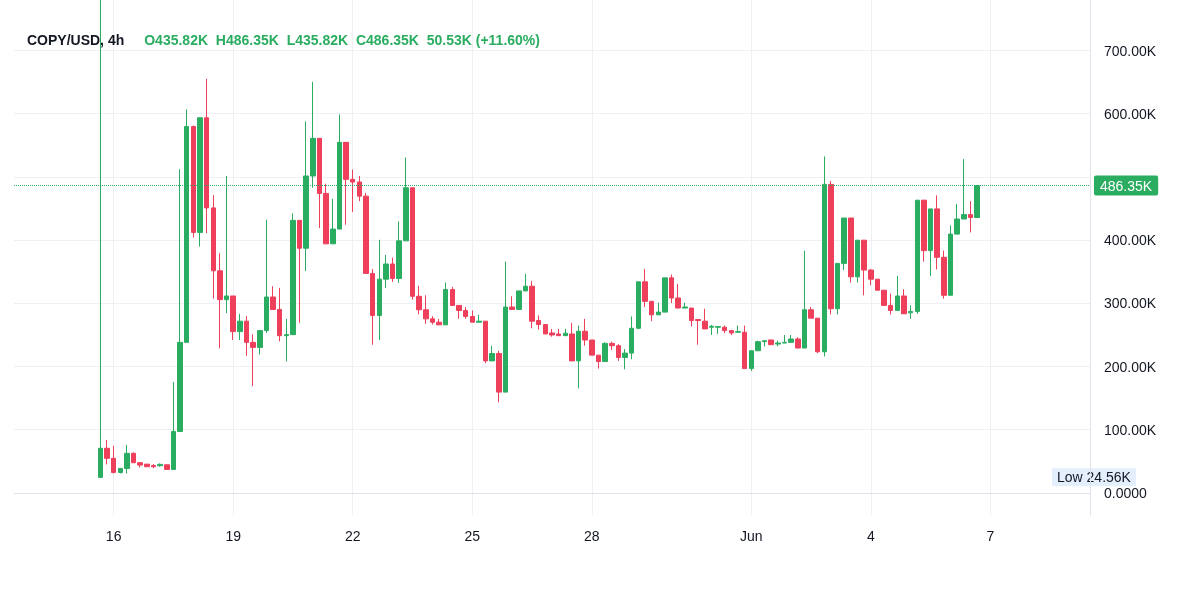 The image size is (1200, 602). What do you see at coordinates (1130, 429) in the screenshot?
I see `y-tick-label: 100.00K` at bounding box center [1130, 429].